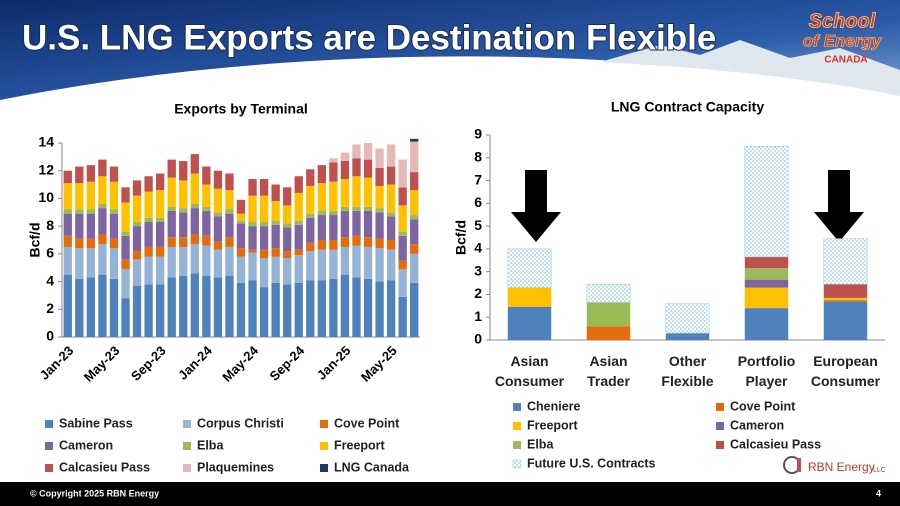  I want to click on y-tick-label: 5, so click(478, 225).